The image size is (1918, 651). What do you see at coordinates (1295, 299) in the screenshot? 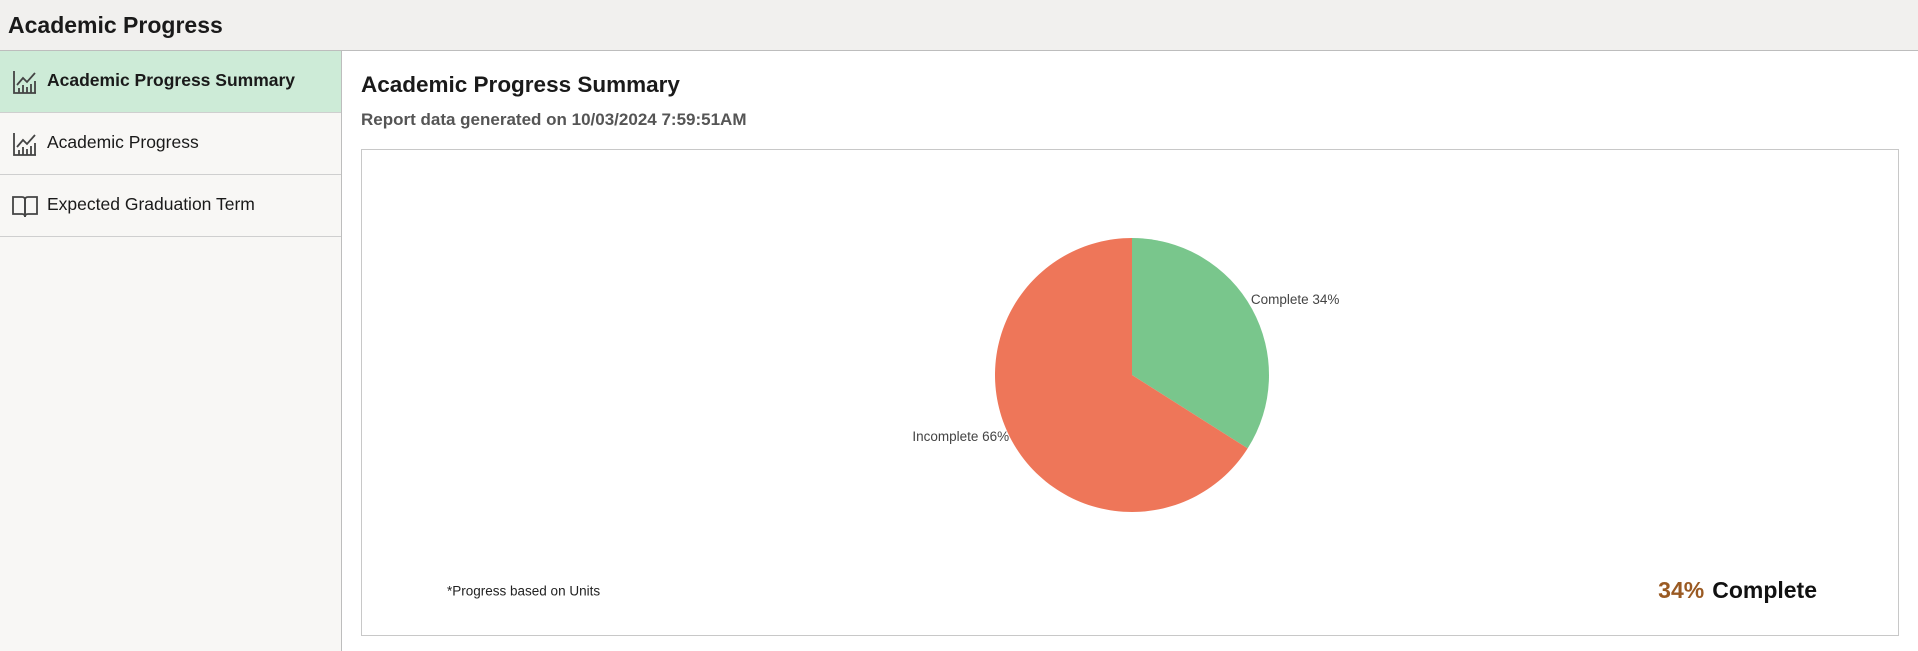
I see `slice-label: Complete 34%` at bounding box center [1295, 299].